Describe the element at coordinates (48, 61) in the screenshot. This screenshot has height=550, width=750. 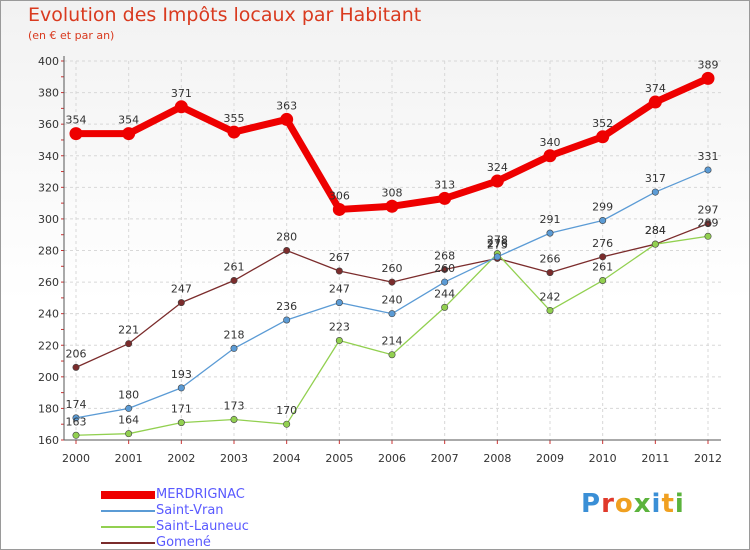
I see `y-tick-label-400: 400` at that location.